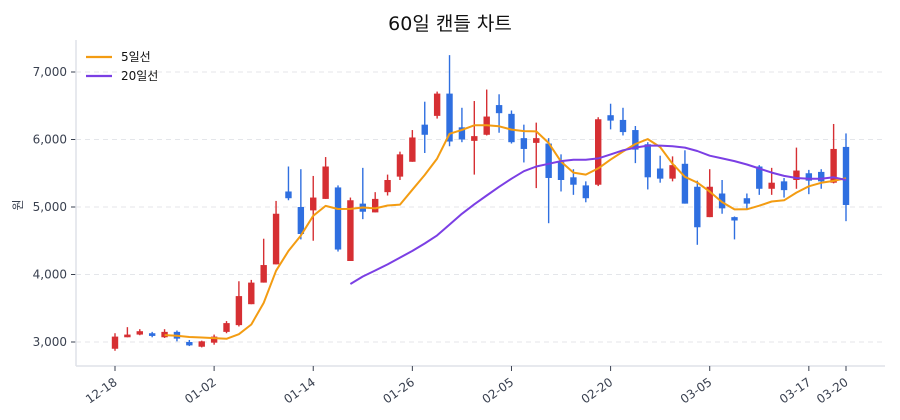  What do you see at coordinates (696, 390) in the screenshot?
I see `x-tick-label: 03-05` at bounding box center [696, 390].